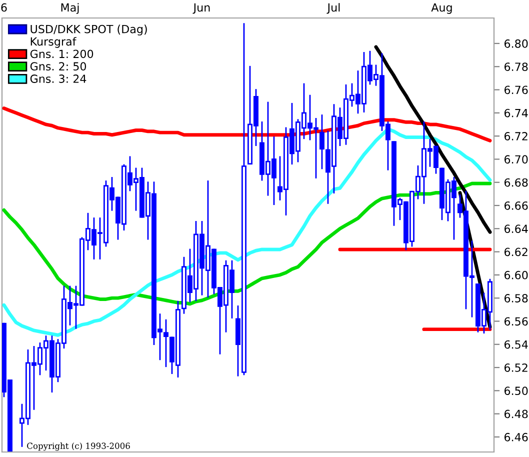 This screenshot has height=457, width=529. What do you see at coordinates (4, 7) in the screenshot?
I see `x-tick-label: 6` at bounding box center [4, 7].